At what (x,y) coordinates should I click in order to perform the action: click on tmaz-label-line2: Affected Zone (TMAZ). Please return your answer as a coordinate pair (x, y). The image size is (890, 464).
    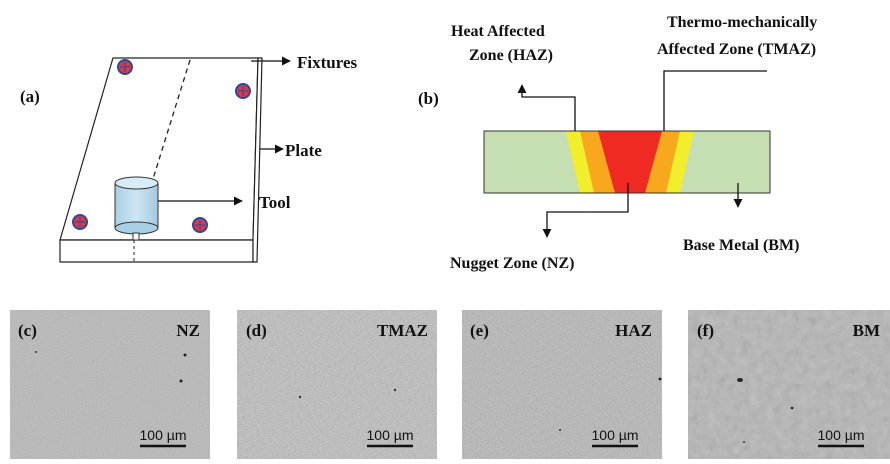
    Looking at the image, I should click on (736, 49).